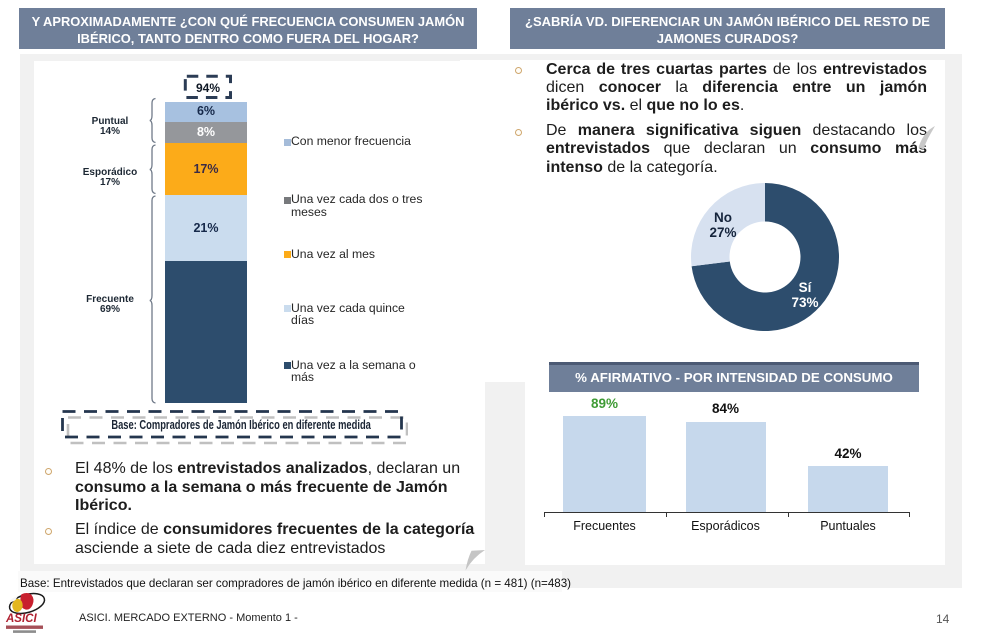 This screenshot has height=640, width=982. What do you see at coordinates (21, 619) in the screenshot?
I see `svg-text: ASICI` at bounding box center [21, 619].